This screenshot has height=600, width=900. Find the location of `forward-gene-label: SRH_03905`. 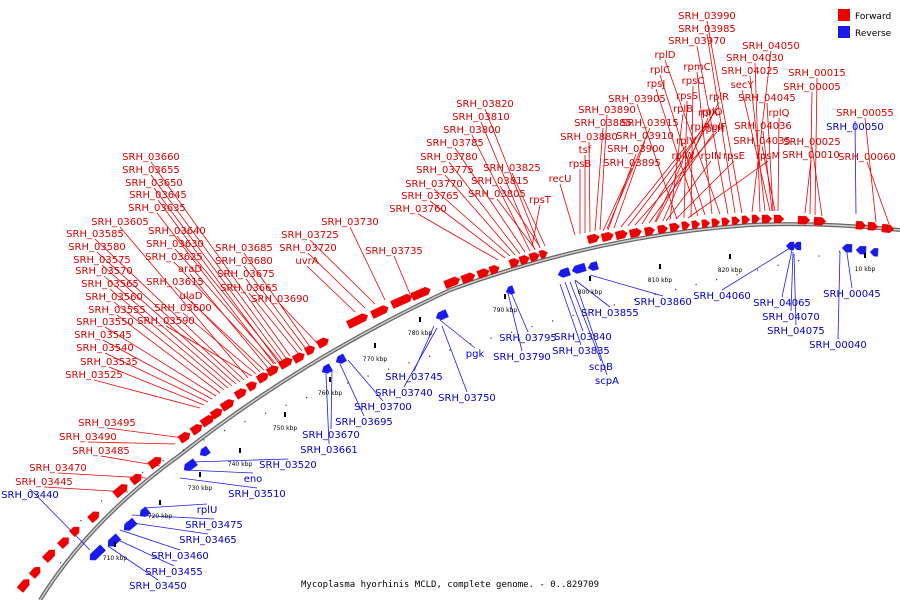

forward-gene-label: SRH_03905 is located at coordinates (637, 99).